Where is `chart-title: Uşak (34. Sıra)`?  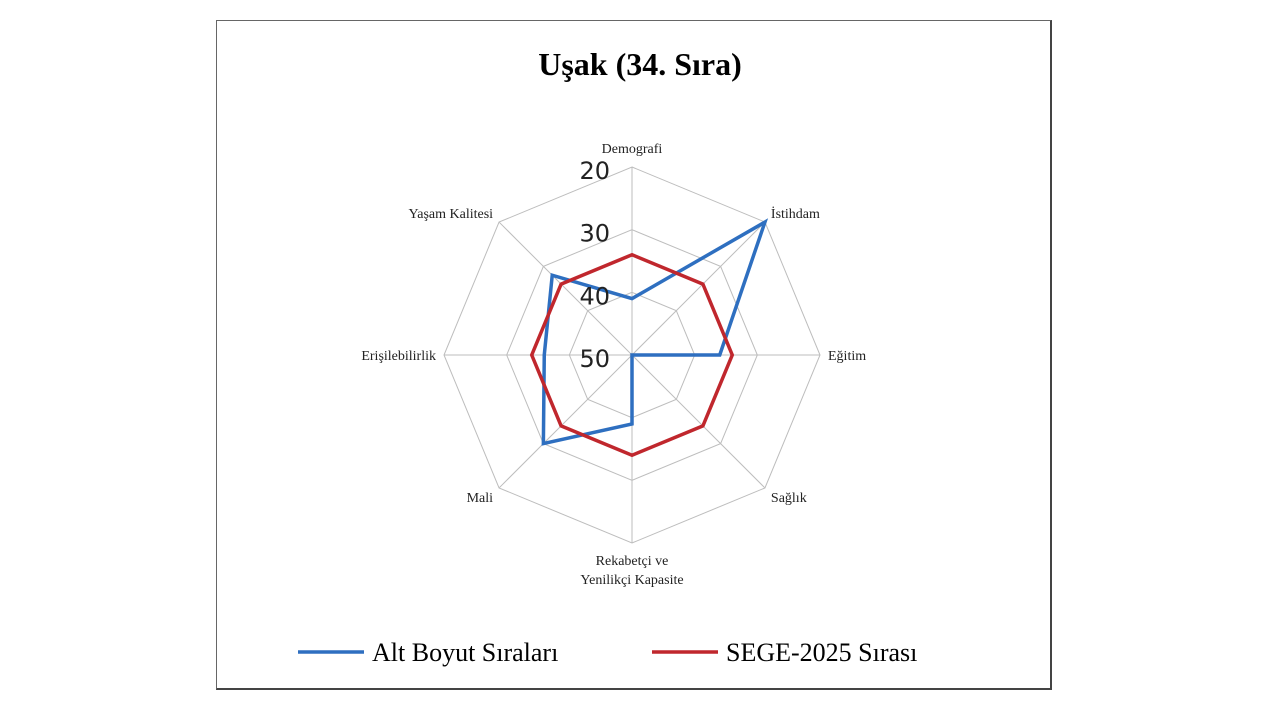
chart-title: Uşak (34. Sıra) is located at coordinates (640, 64).